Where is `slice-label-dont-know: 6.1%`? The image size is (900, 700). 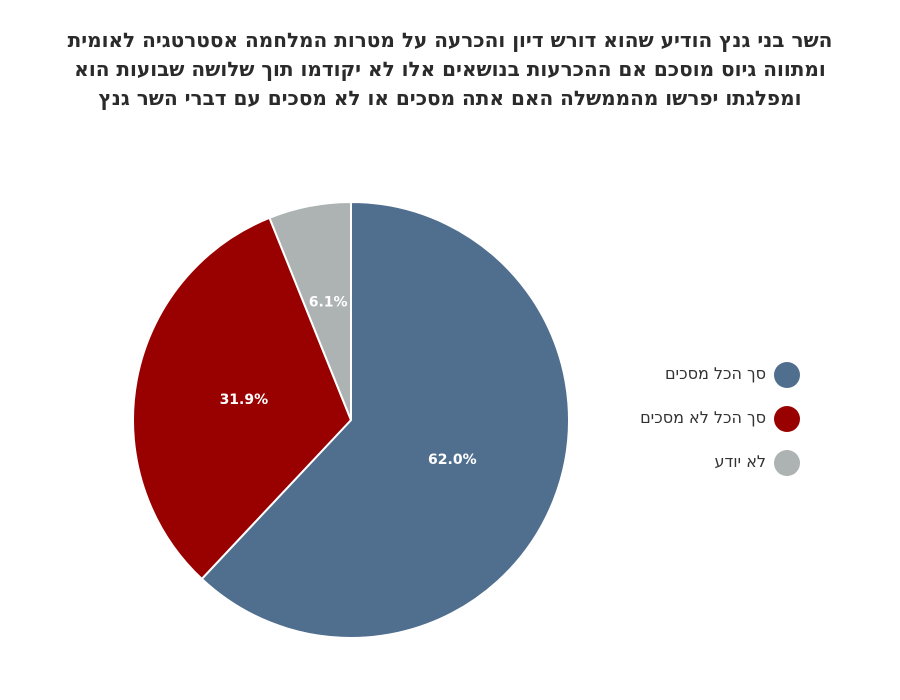 slice-label-dont-know: 6.1% is located at coordinates (328, 302).